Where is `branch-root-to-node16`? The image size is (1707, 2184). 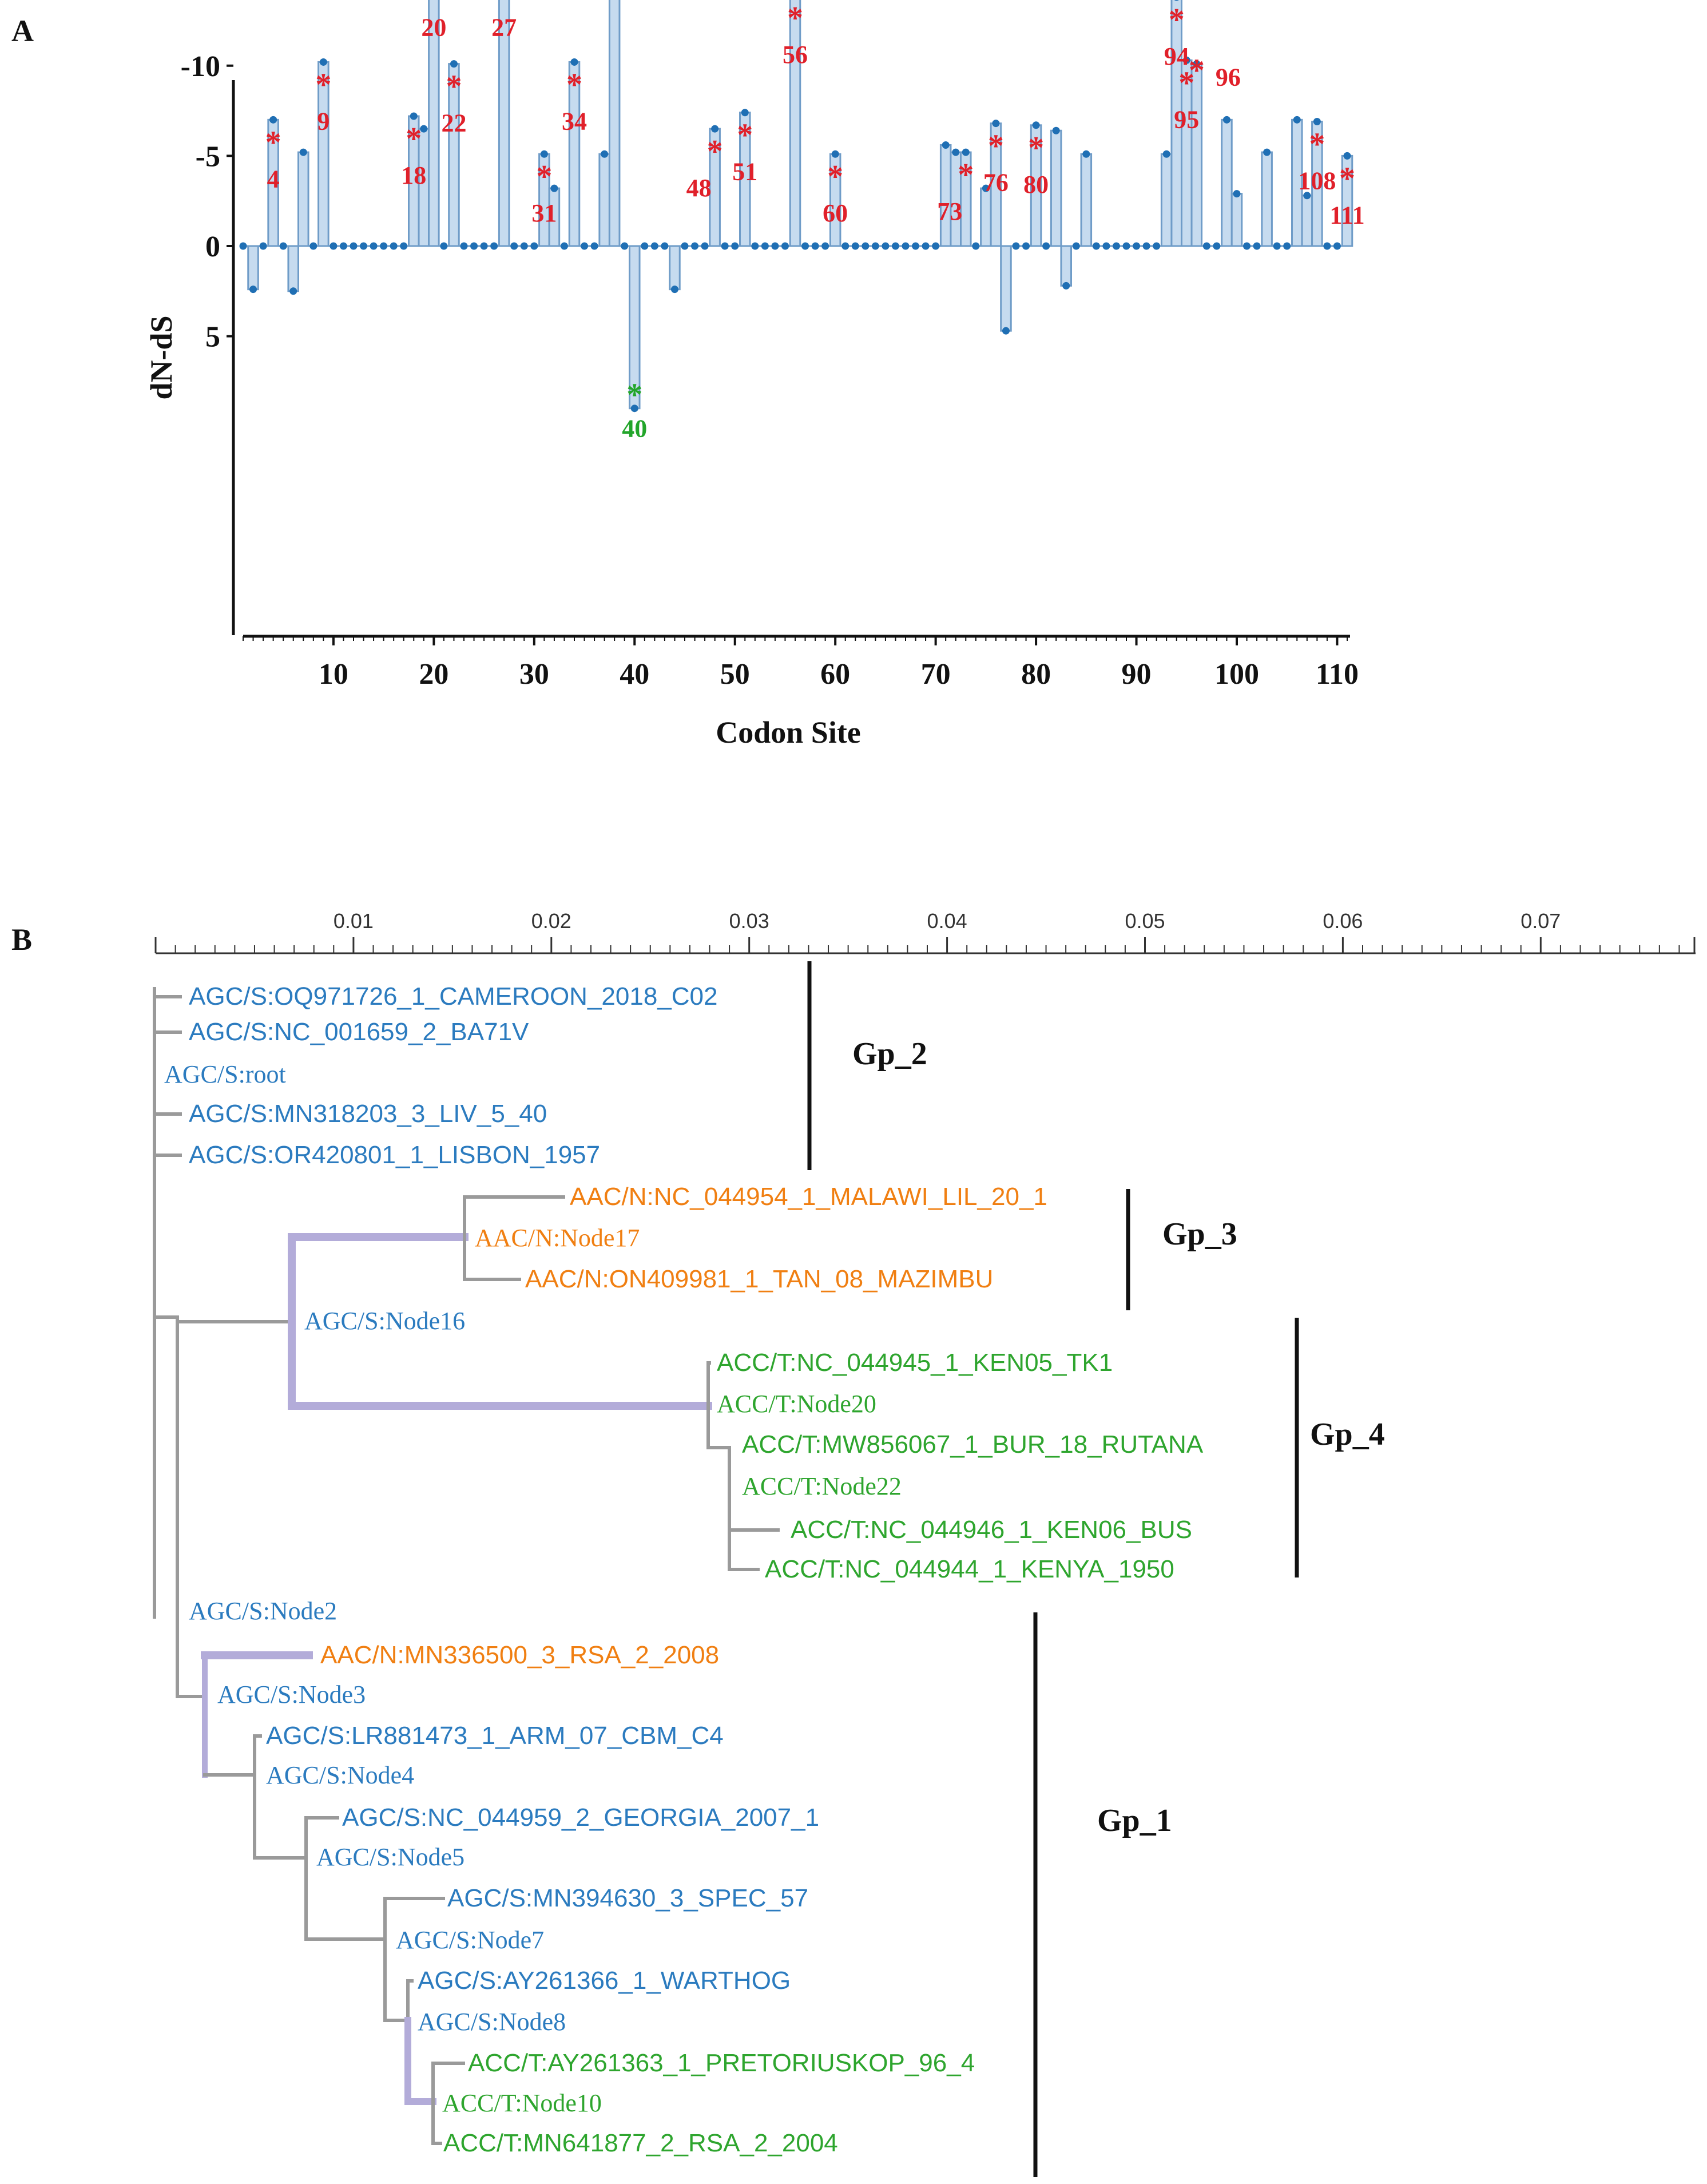 branch-root-to-node16 is located at coordinates (223, 1507).